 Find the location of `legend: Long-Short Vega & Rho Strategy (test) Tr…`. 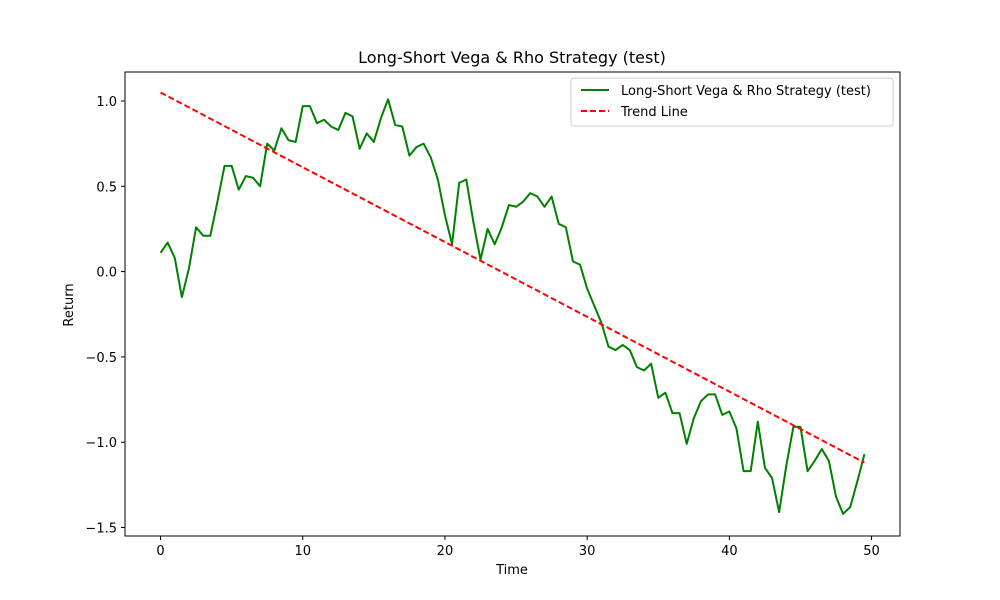

legend: Long-Short Vega & Rho Strategy (test) Tr… is located at coordinates (732, 102).